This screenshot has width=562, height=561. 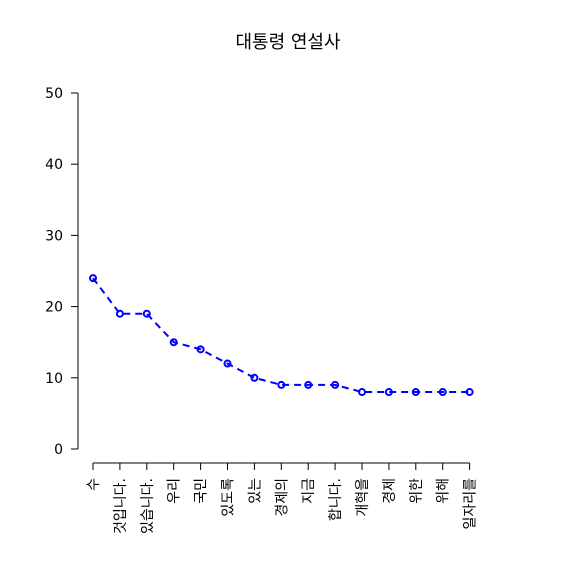 I want to click on x-tick-label: 있는, so click(x=255, y=491).